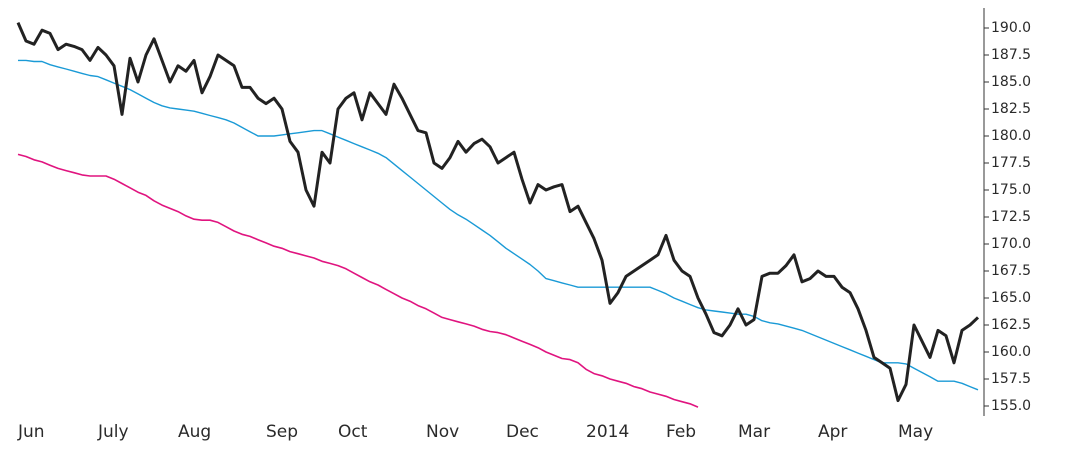  What do you see at coordinates (1011, 298) in the screenshot?
I see `y-tick-label: 165.0` at bounding box center [1011, 298].